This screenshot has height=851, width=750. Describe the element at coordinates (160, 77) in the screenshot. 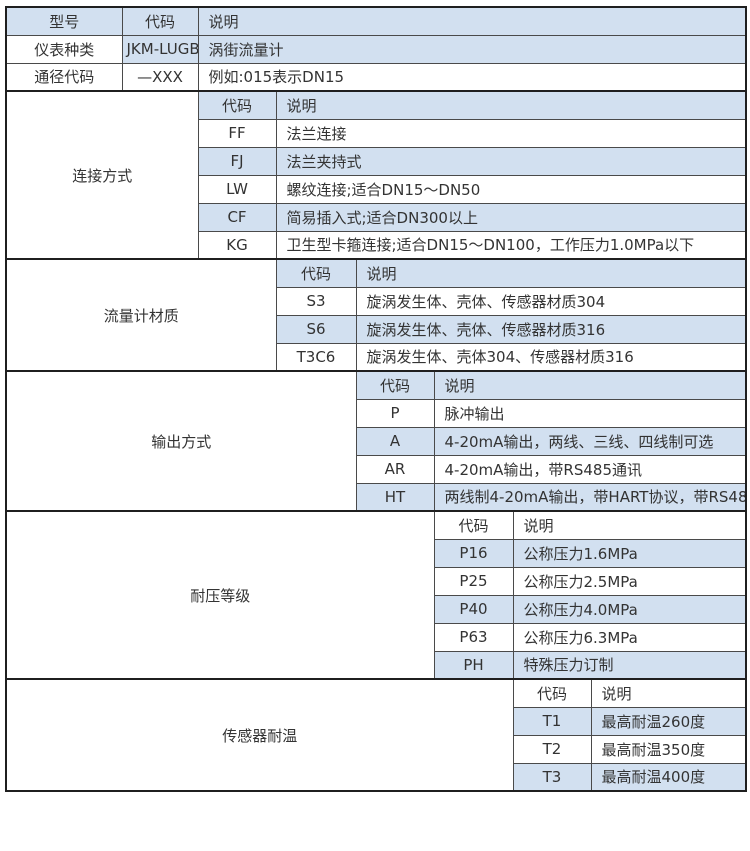

I see `diameter-code-code: —XXX` at that location.